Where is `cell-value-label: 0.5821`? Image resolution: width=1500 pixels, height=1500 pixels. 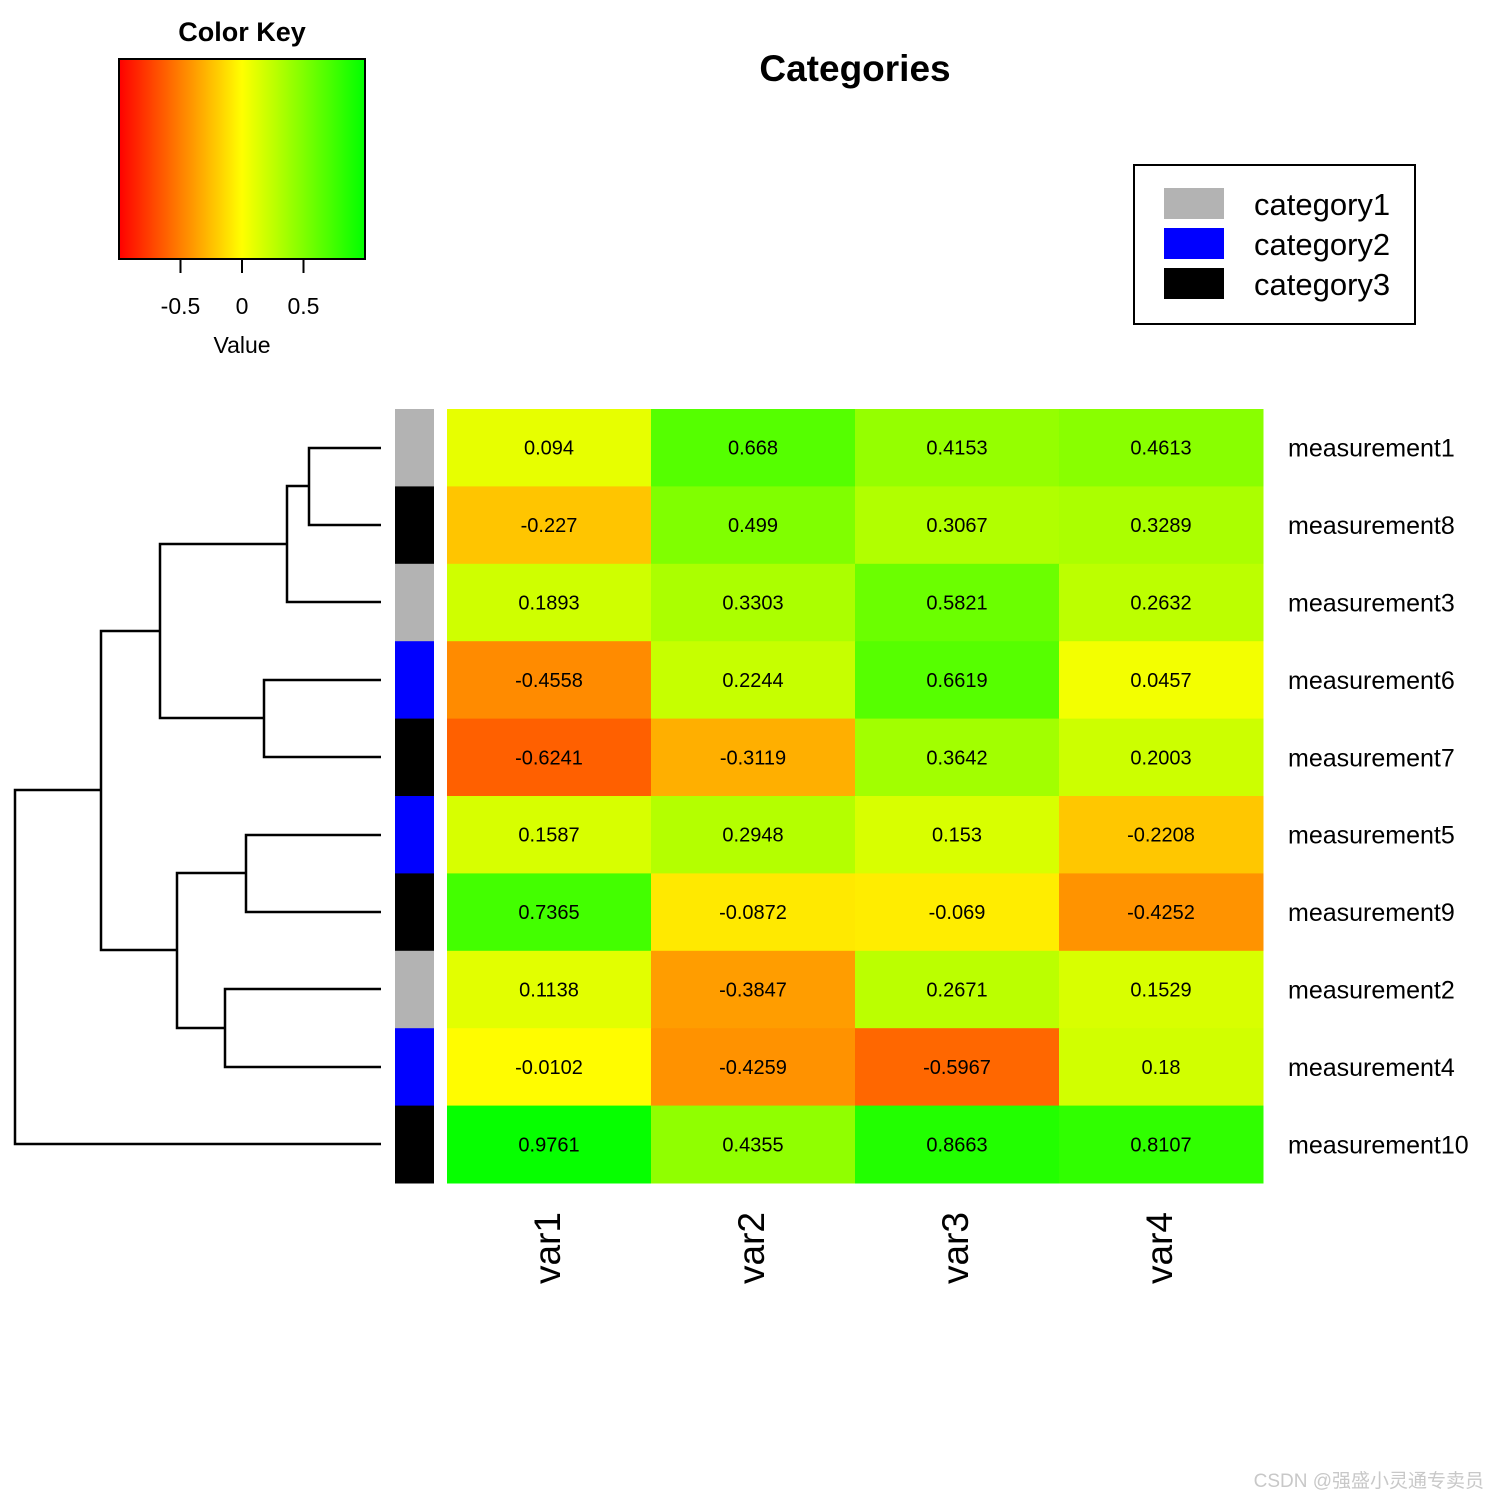 cell-value-label: 0.5821 is located at coordinates (956, 604).